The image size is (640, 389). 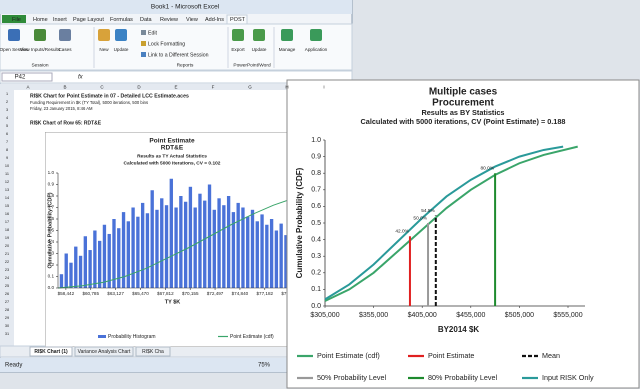 I want to click on legend-label: Probability Histogram, so click(x=132, y=337).